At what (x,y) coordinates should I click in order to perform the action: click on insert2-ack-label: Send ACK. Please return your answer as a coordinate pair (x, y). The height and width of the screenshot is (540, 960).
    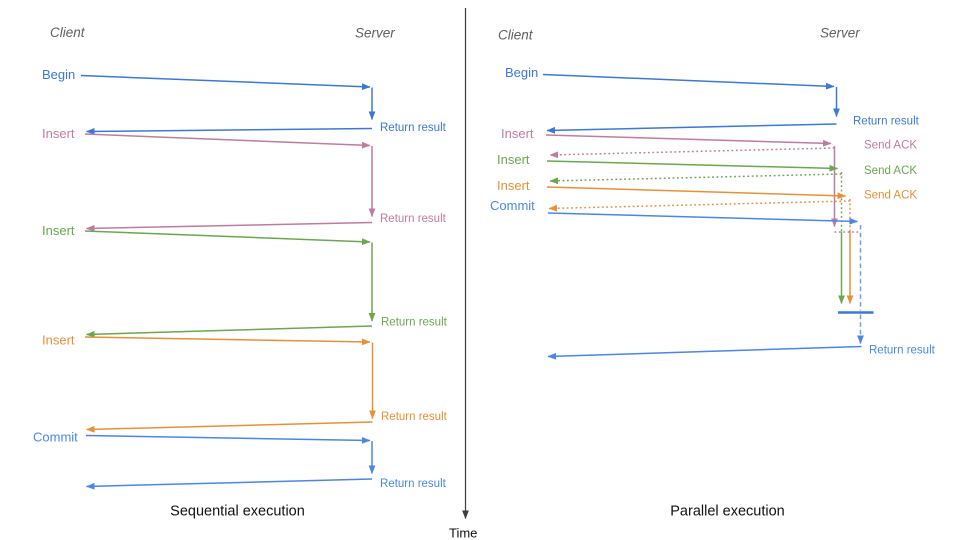
    Looking at the image, I should click on (890, 171).